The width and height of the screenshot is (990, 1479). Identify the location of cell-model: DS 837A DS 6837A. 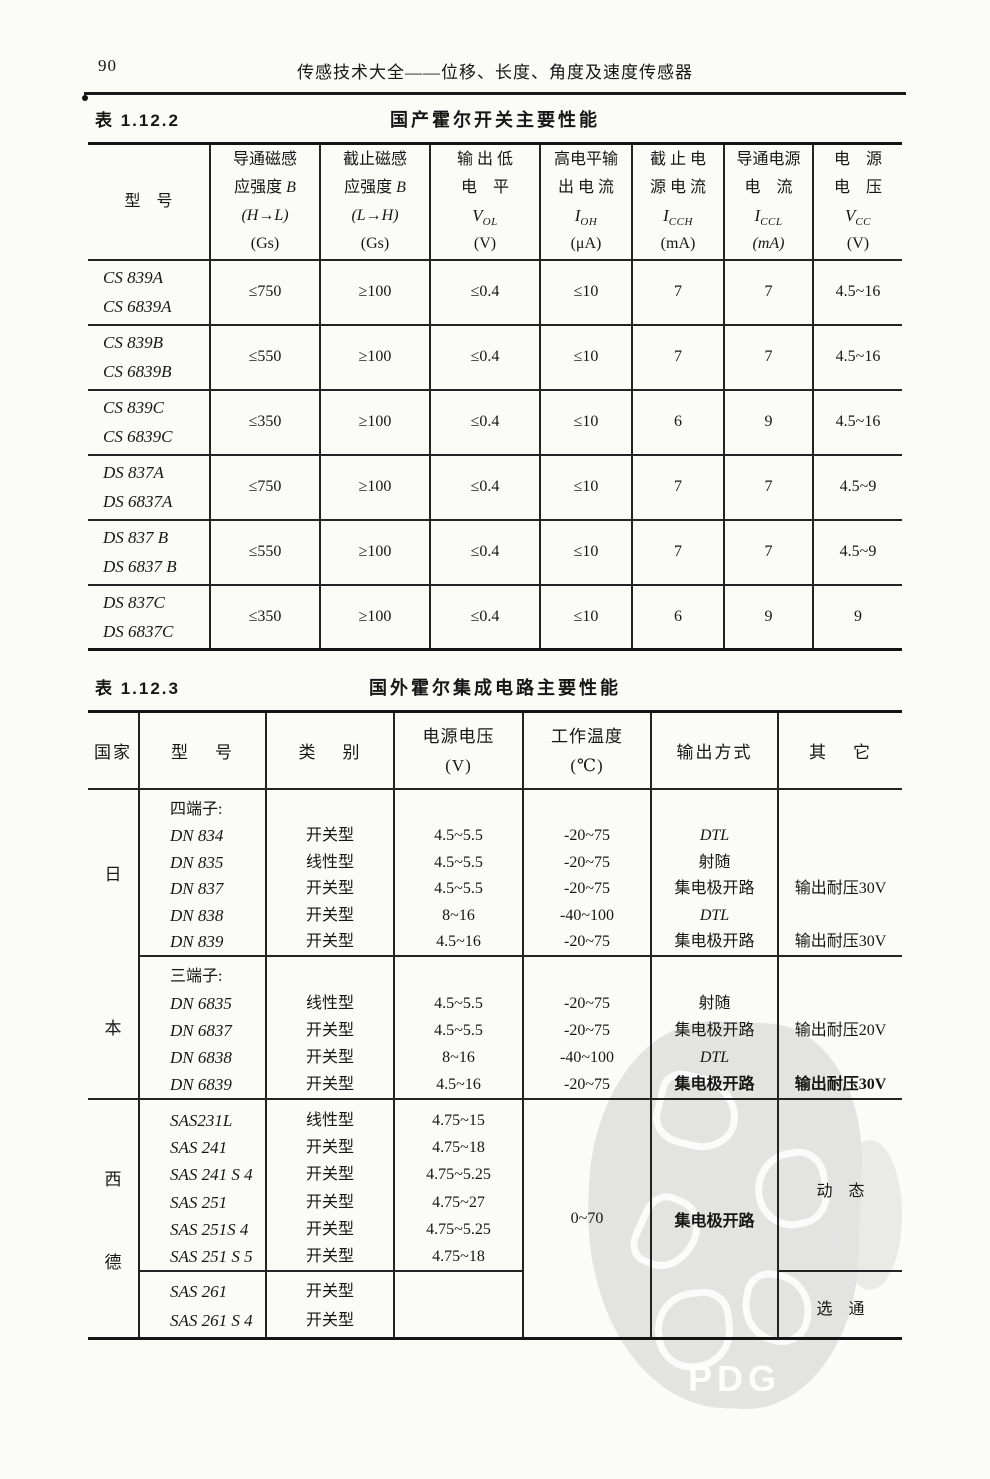
(138, 487).